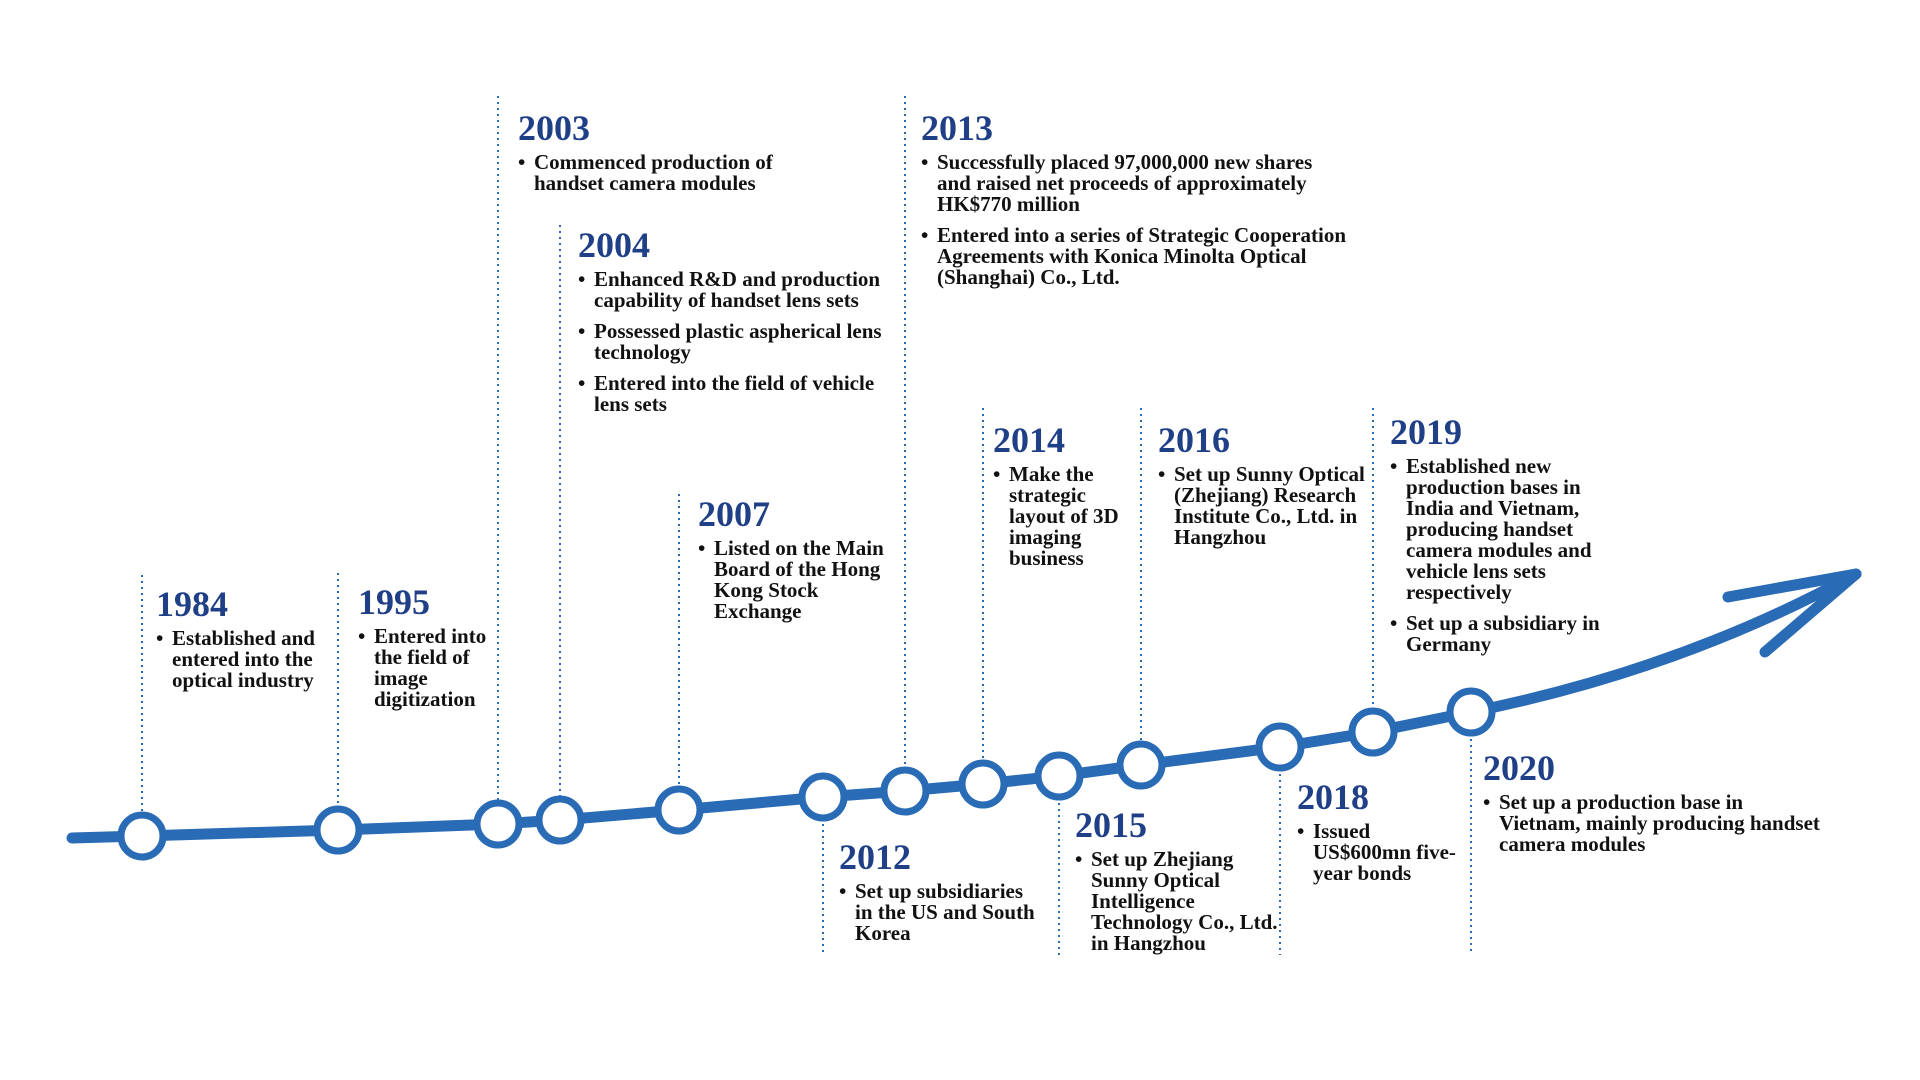  I want to click on milestone-year: 2019, so click(1426, 432).